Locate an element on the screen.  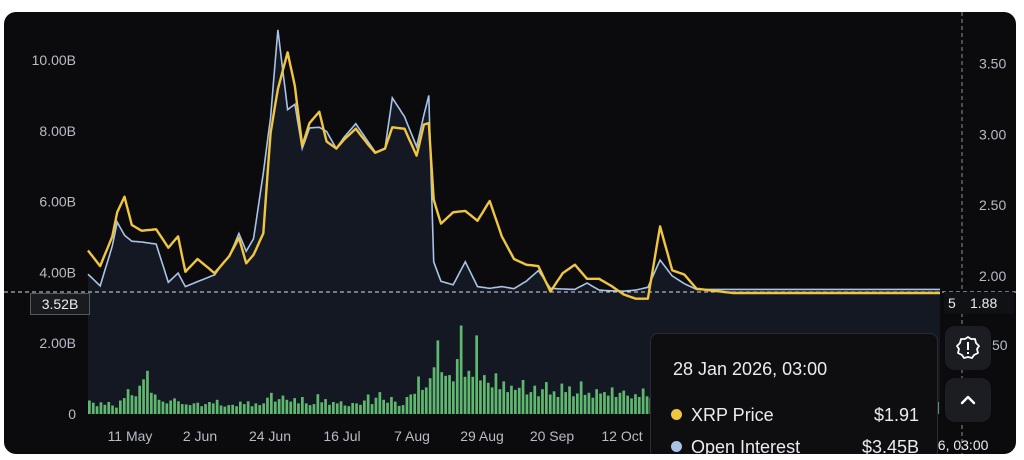
x-axis-tick: 12 Oct is located at coordinates (621, 436).